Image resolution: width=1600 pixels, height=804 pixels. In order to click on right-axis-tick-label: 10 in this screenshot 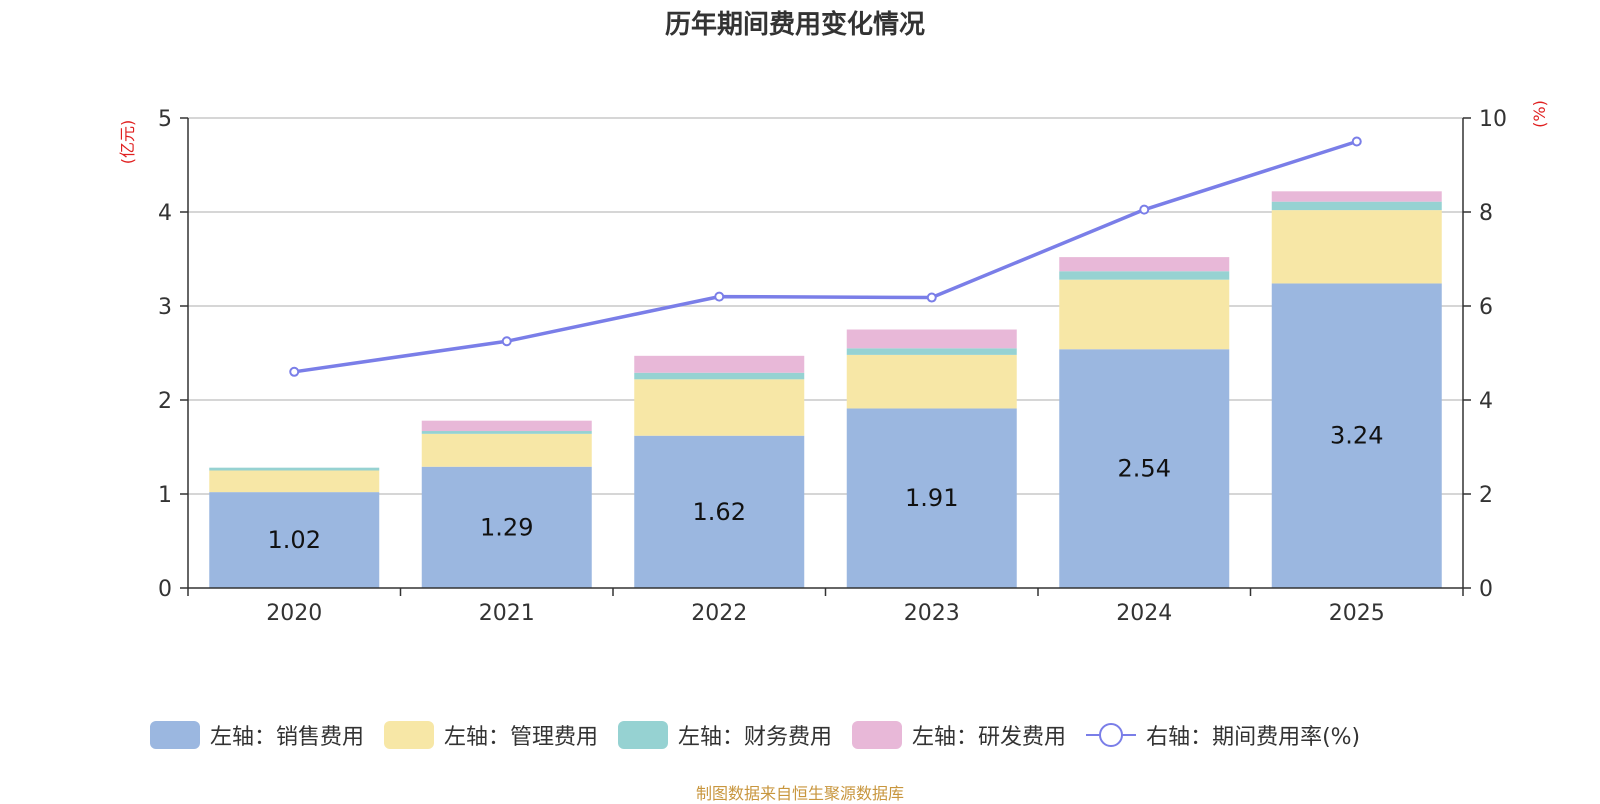, I will do `click(1493, 119)`.